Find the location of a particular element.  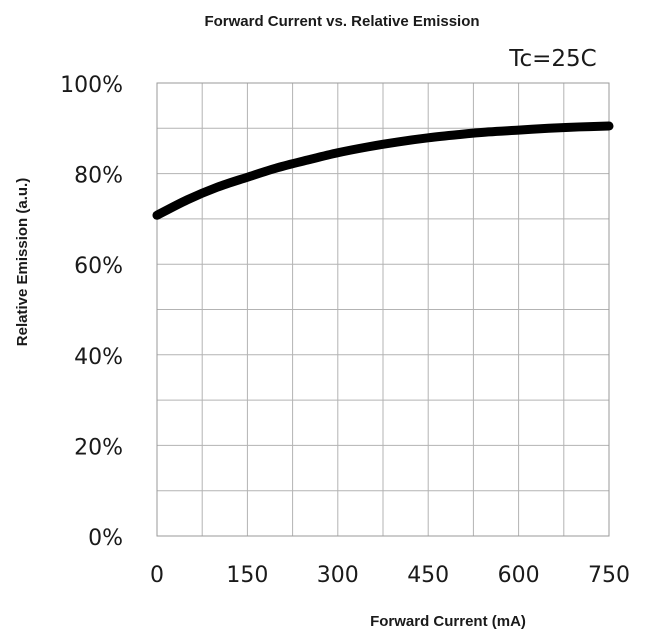

y-axis-label: Relative Emission (a.u.) is located at coordinates (22, 262).